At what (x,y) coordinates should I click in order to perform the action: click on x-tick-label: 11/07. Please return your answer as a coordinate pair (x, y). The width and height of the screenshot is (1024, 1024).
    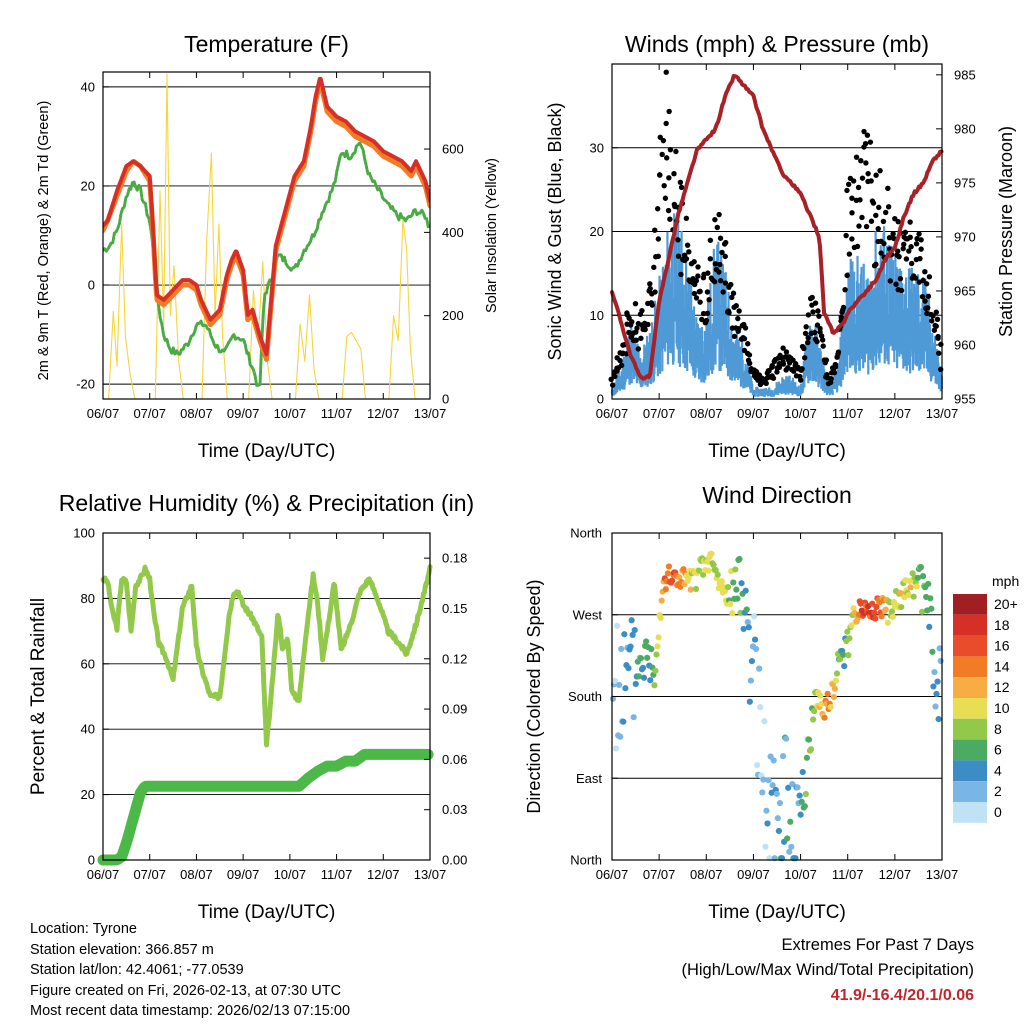
    Looking at the image, I should click on (848, 874).